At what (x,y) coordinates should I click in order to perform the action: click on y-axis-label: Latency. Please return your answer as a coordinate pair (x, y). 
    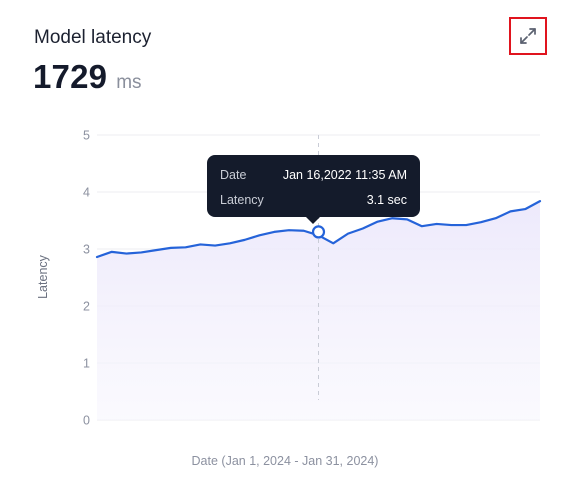
    Looking at the image, I should click on (43, 276).